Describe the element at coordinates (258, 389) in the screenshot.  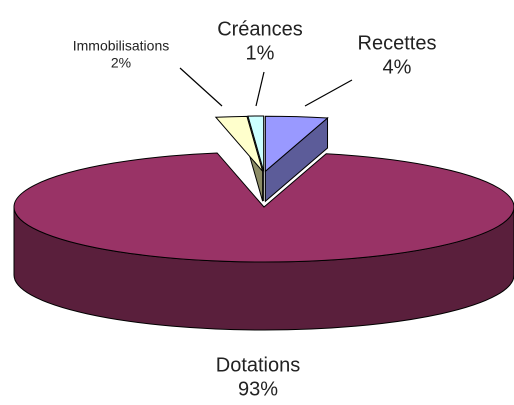
I see `slice-value: 93%` at that location.